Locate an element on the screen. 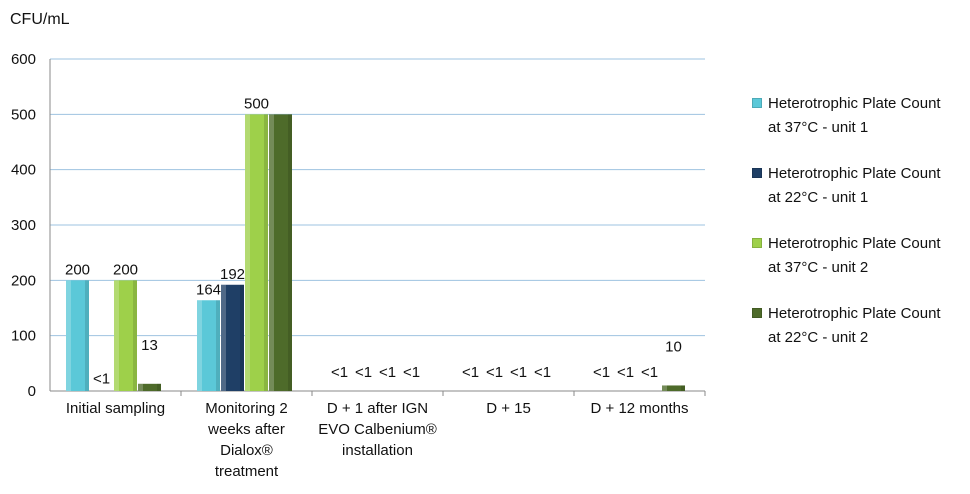  data-label: 10 is located at coordinates (673, 346).